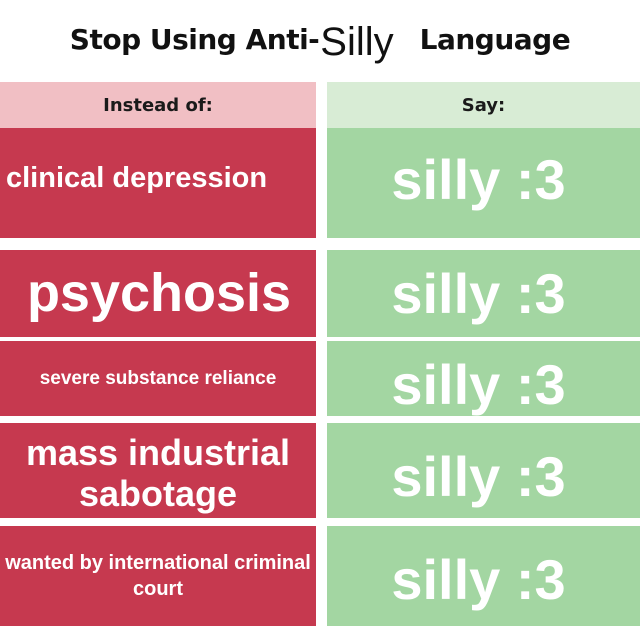  I want to click on say-cell-3: silly :3, so click(483, 378).